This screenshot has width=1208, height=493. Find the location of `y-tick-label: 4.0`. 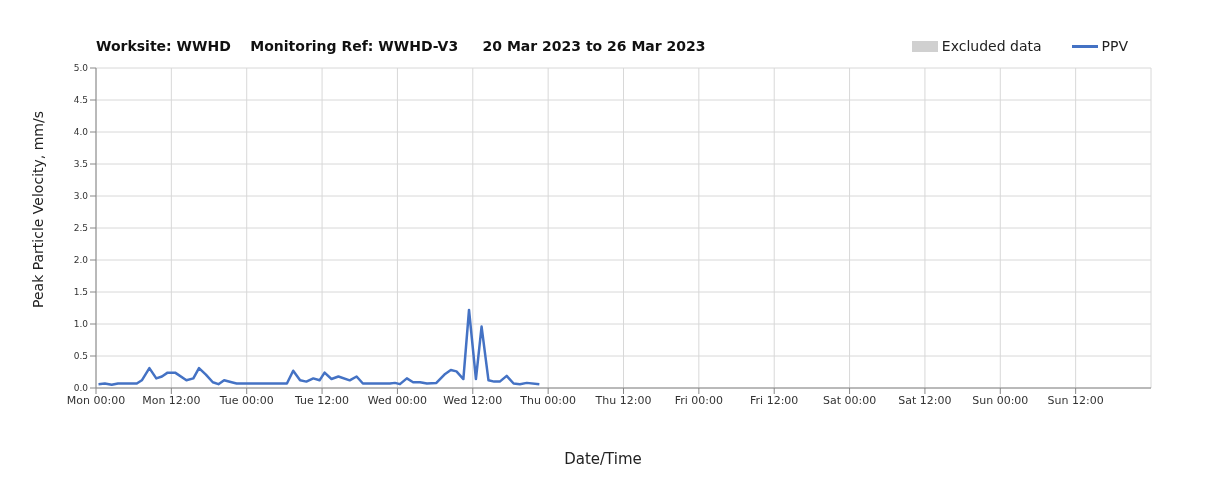

y-tick-label: 4.0 is located at coordinates (81, 132).